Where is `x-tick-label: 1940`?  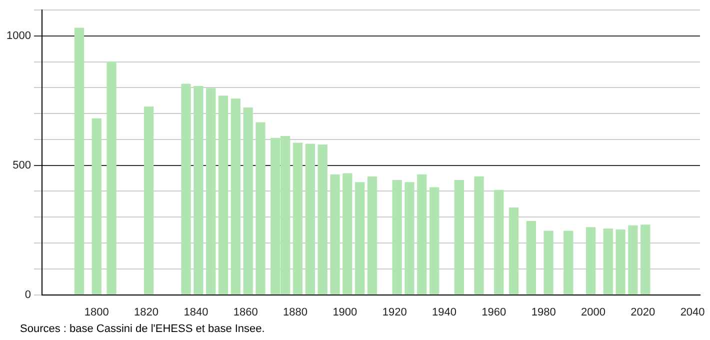 x-tick-label: 1940 is located at coordinates (444, 312).